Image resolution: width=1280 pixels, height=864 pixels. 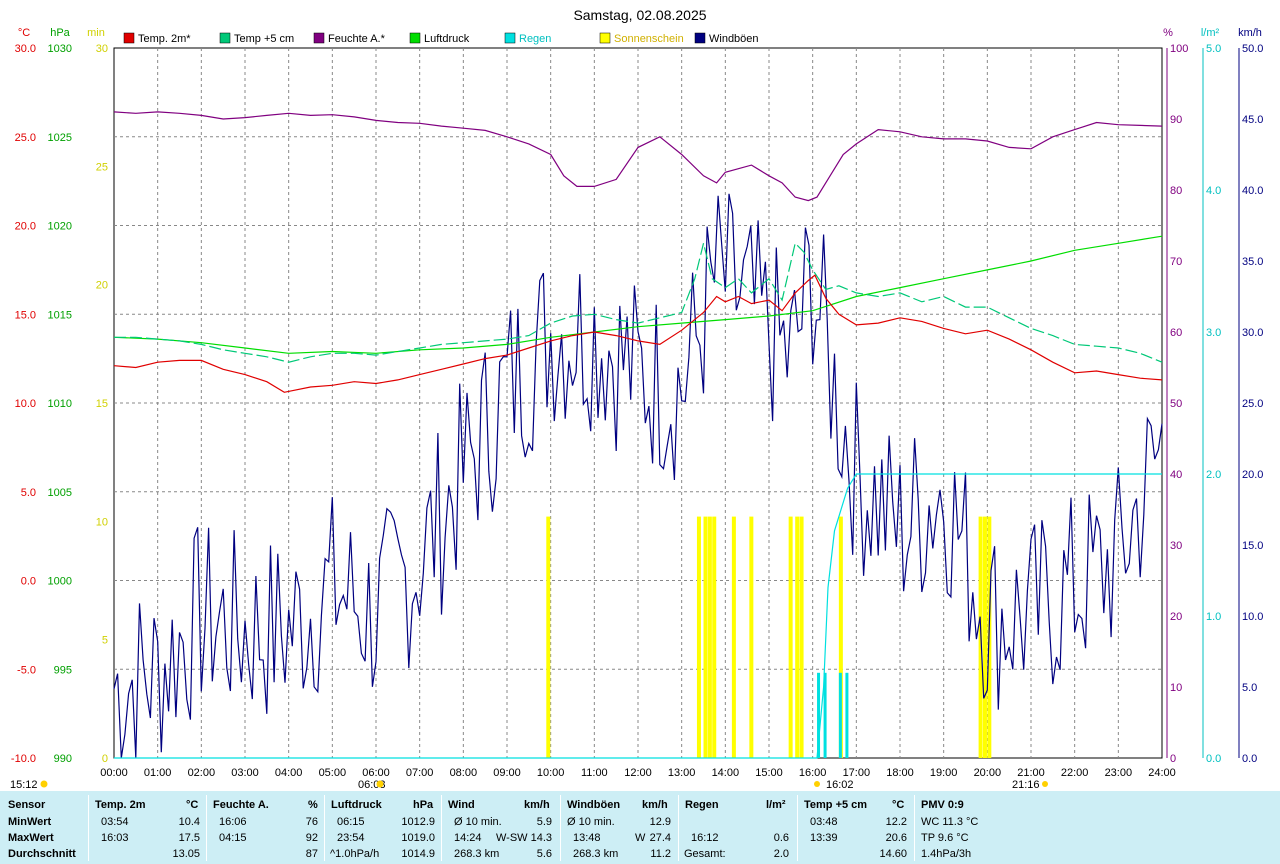 What do you see at coordinates (817, 784) in the screenshot?
I see `noon-icon` at bounding box center [817, 784].